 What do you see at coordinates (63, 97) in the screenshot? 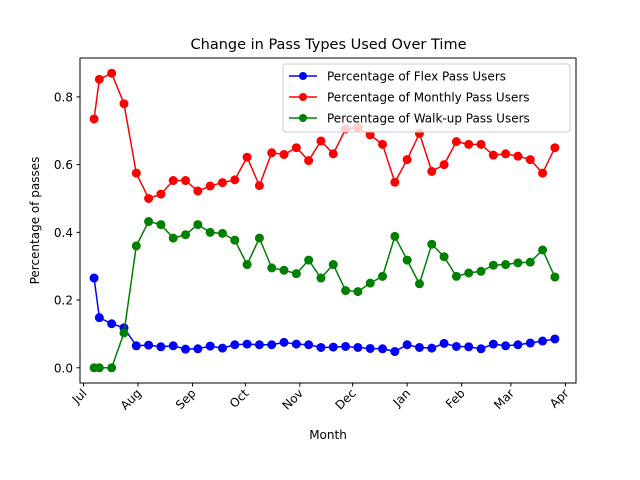
I see `y-tick-label: 0.8` at bounding box center [63, 97].